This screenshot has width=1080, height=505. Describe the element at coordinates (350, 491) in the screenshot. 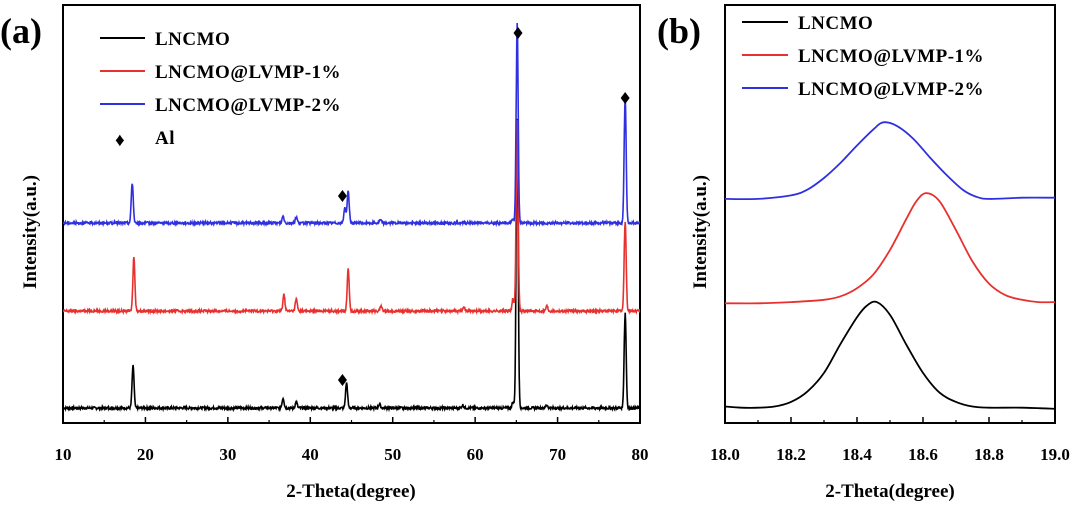

I see `panel-a-x-axis-title: 2-Theta(degree)` at that location.